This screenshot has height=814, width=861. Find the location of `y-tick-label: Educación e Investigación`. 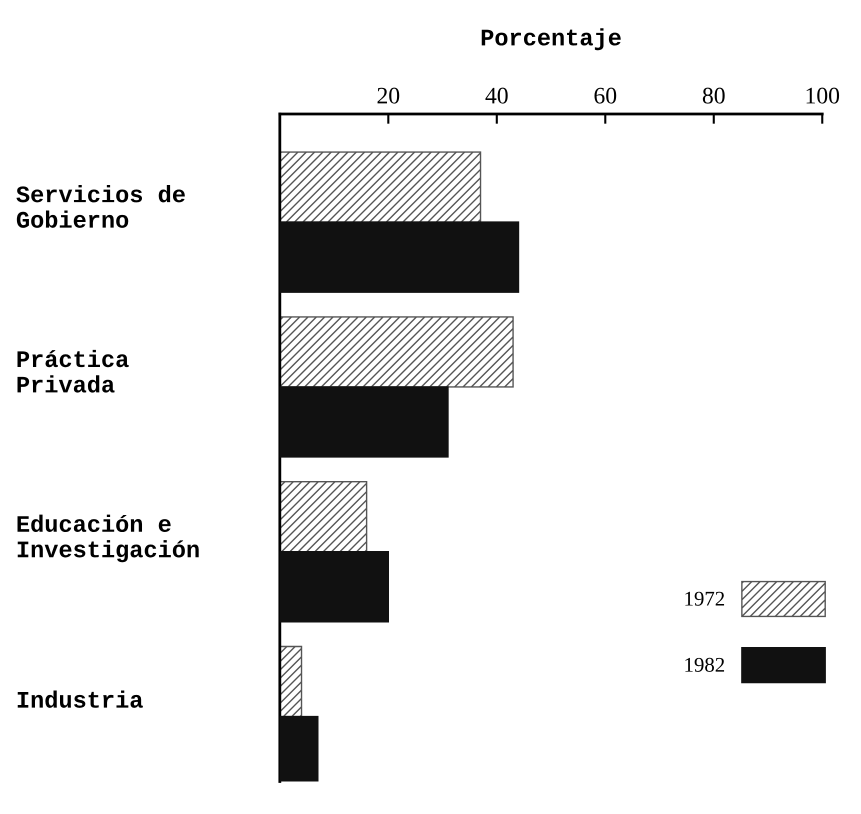

y-tick-label: Educación e Investigación is located at coordinates (108, 538).